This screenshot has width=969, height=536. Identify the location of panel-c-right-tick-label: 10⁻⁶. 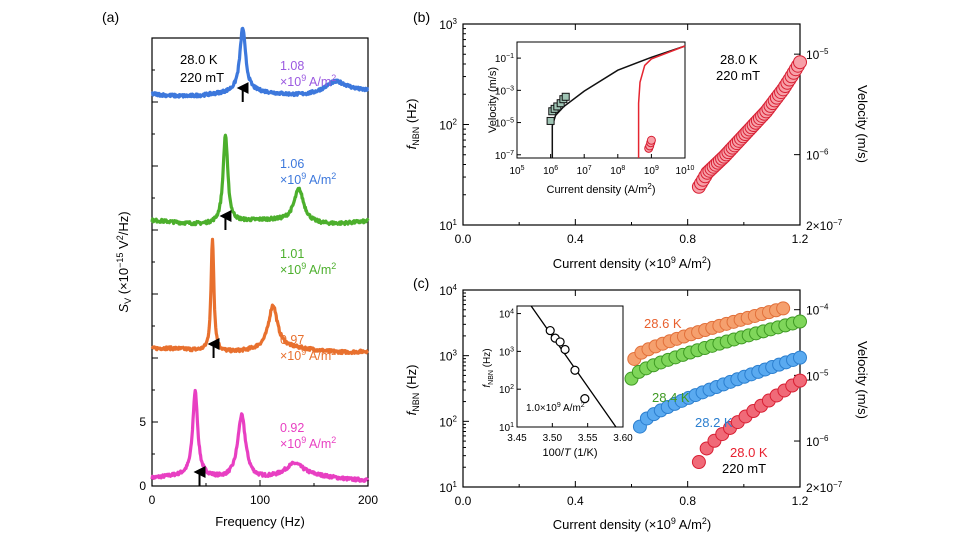
(817, 441).